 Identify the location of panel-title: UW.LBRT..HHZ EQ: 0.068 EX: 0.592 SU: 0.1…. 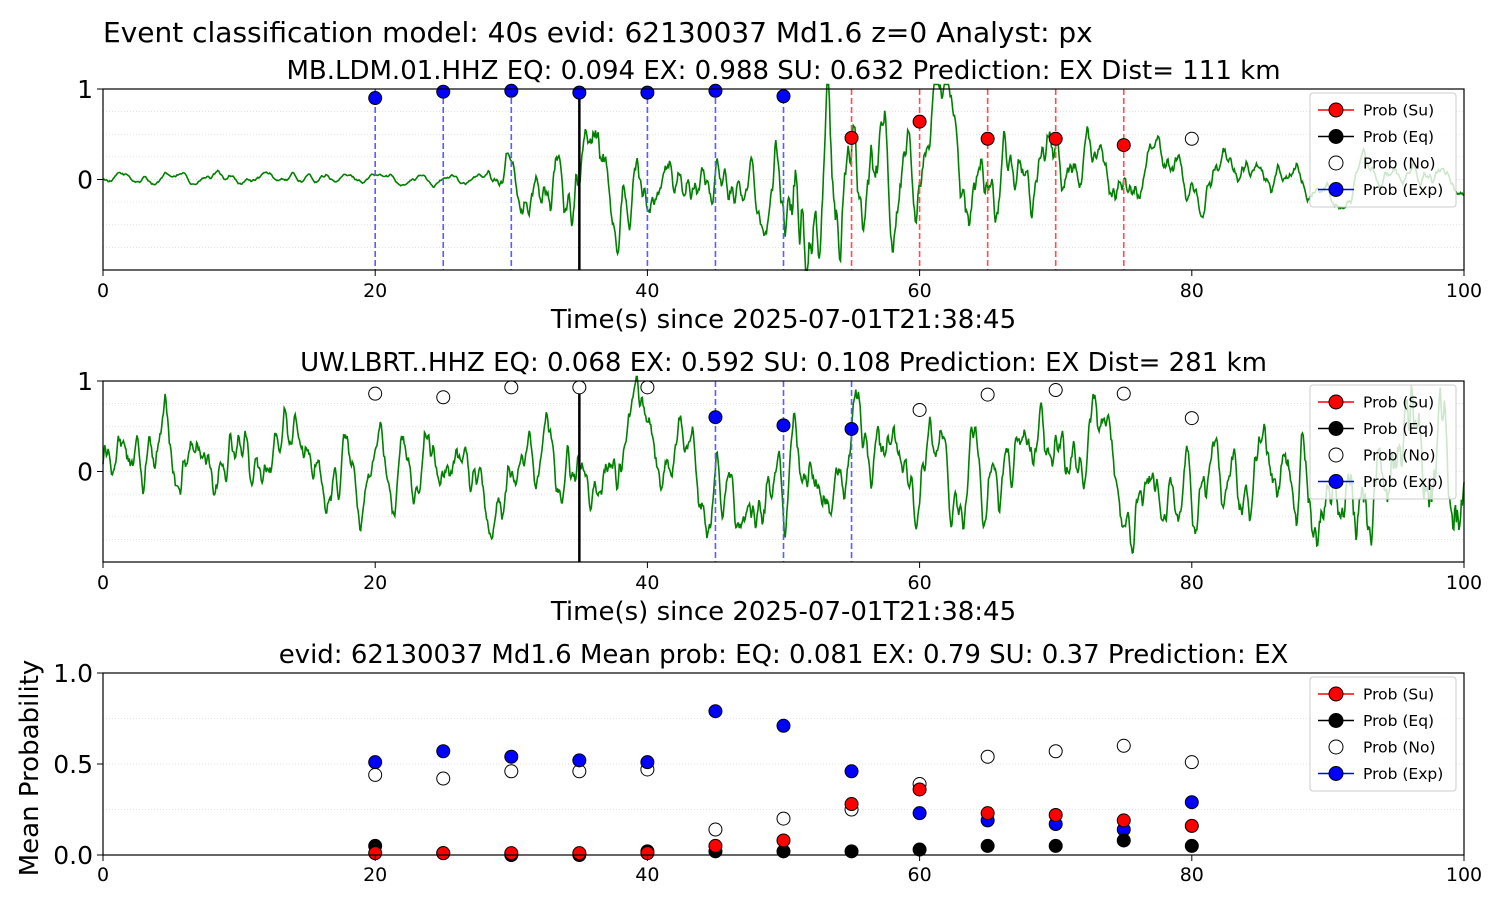
(783, 363).